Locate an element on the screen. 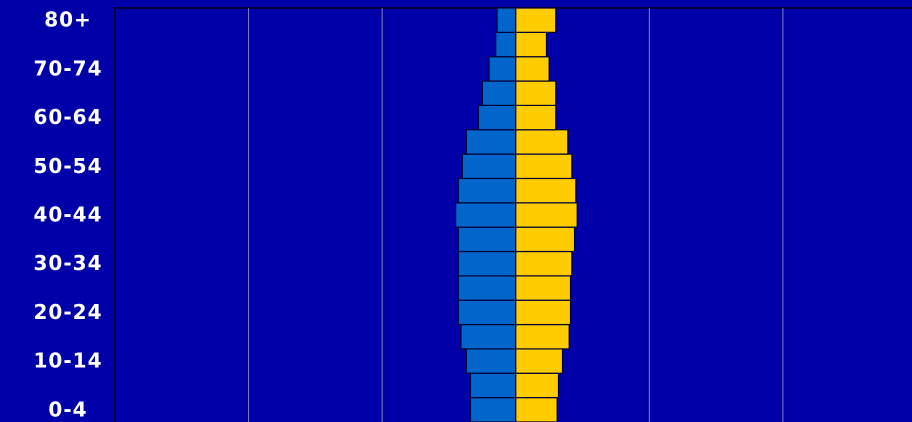 Image resolution: width=912 pixels, height=422 pixels. y-tick-label: 60-64 is located at coordinates (68, 117).